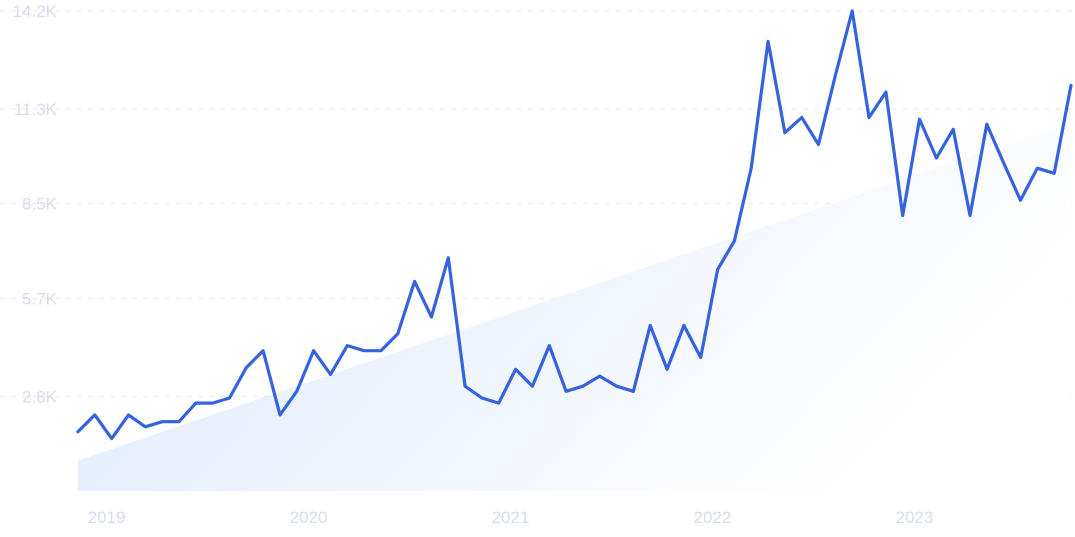 Image resolution: width=1075 pixels, height=537 pixels. Describe the element at coordinates (35, 11) in the screenshot. I see `y-tick-label: 14.2K` at that location.